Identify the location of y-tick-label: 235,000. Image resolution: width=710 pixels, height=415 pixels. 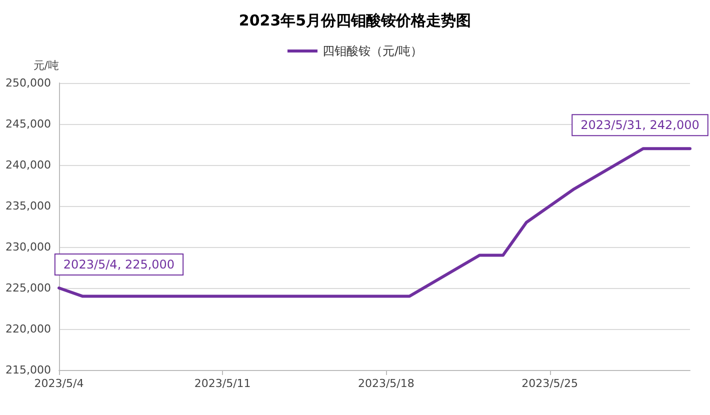
(28, 206).